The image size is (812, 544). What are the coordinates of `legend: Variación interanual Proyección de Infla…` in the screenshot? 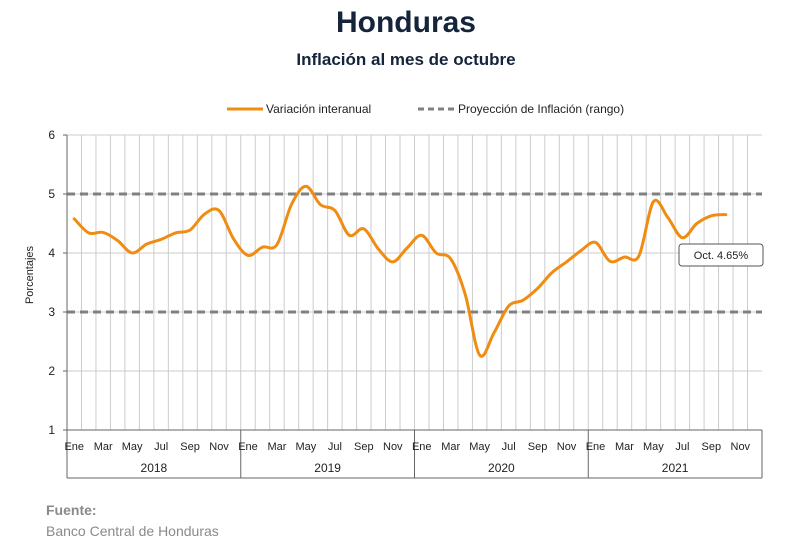 It's located at (425, 109).